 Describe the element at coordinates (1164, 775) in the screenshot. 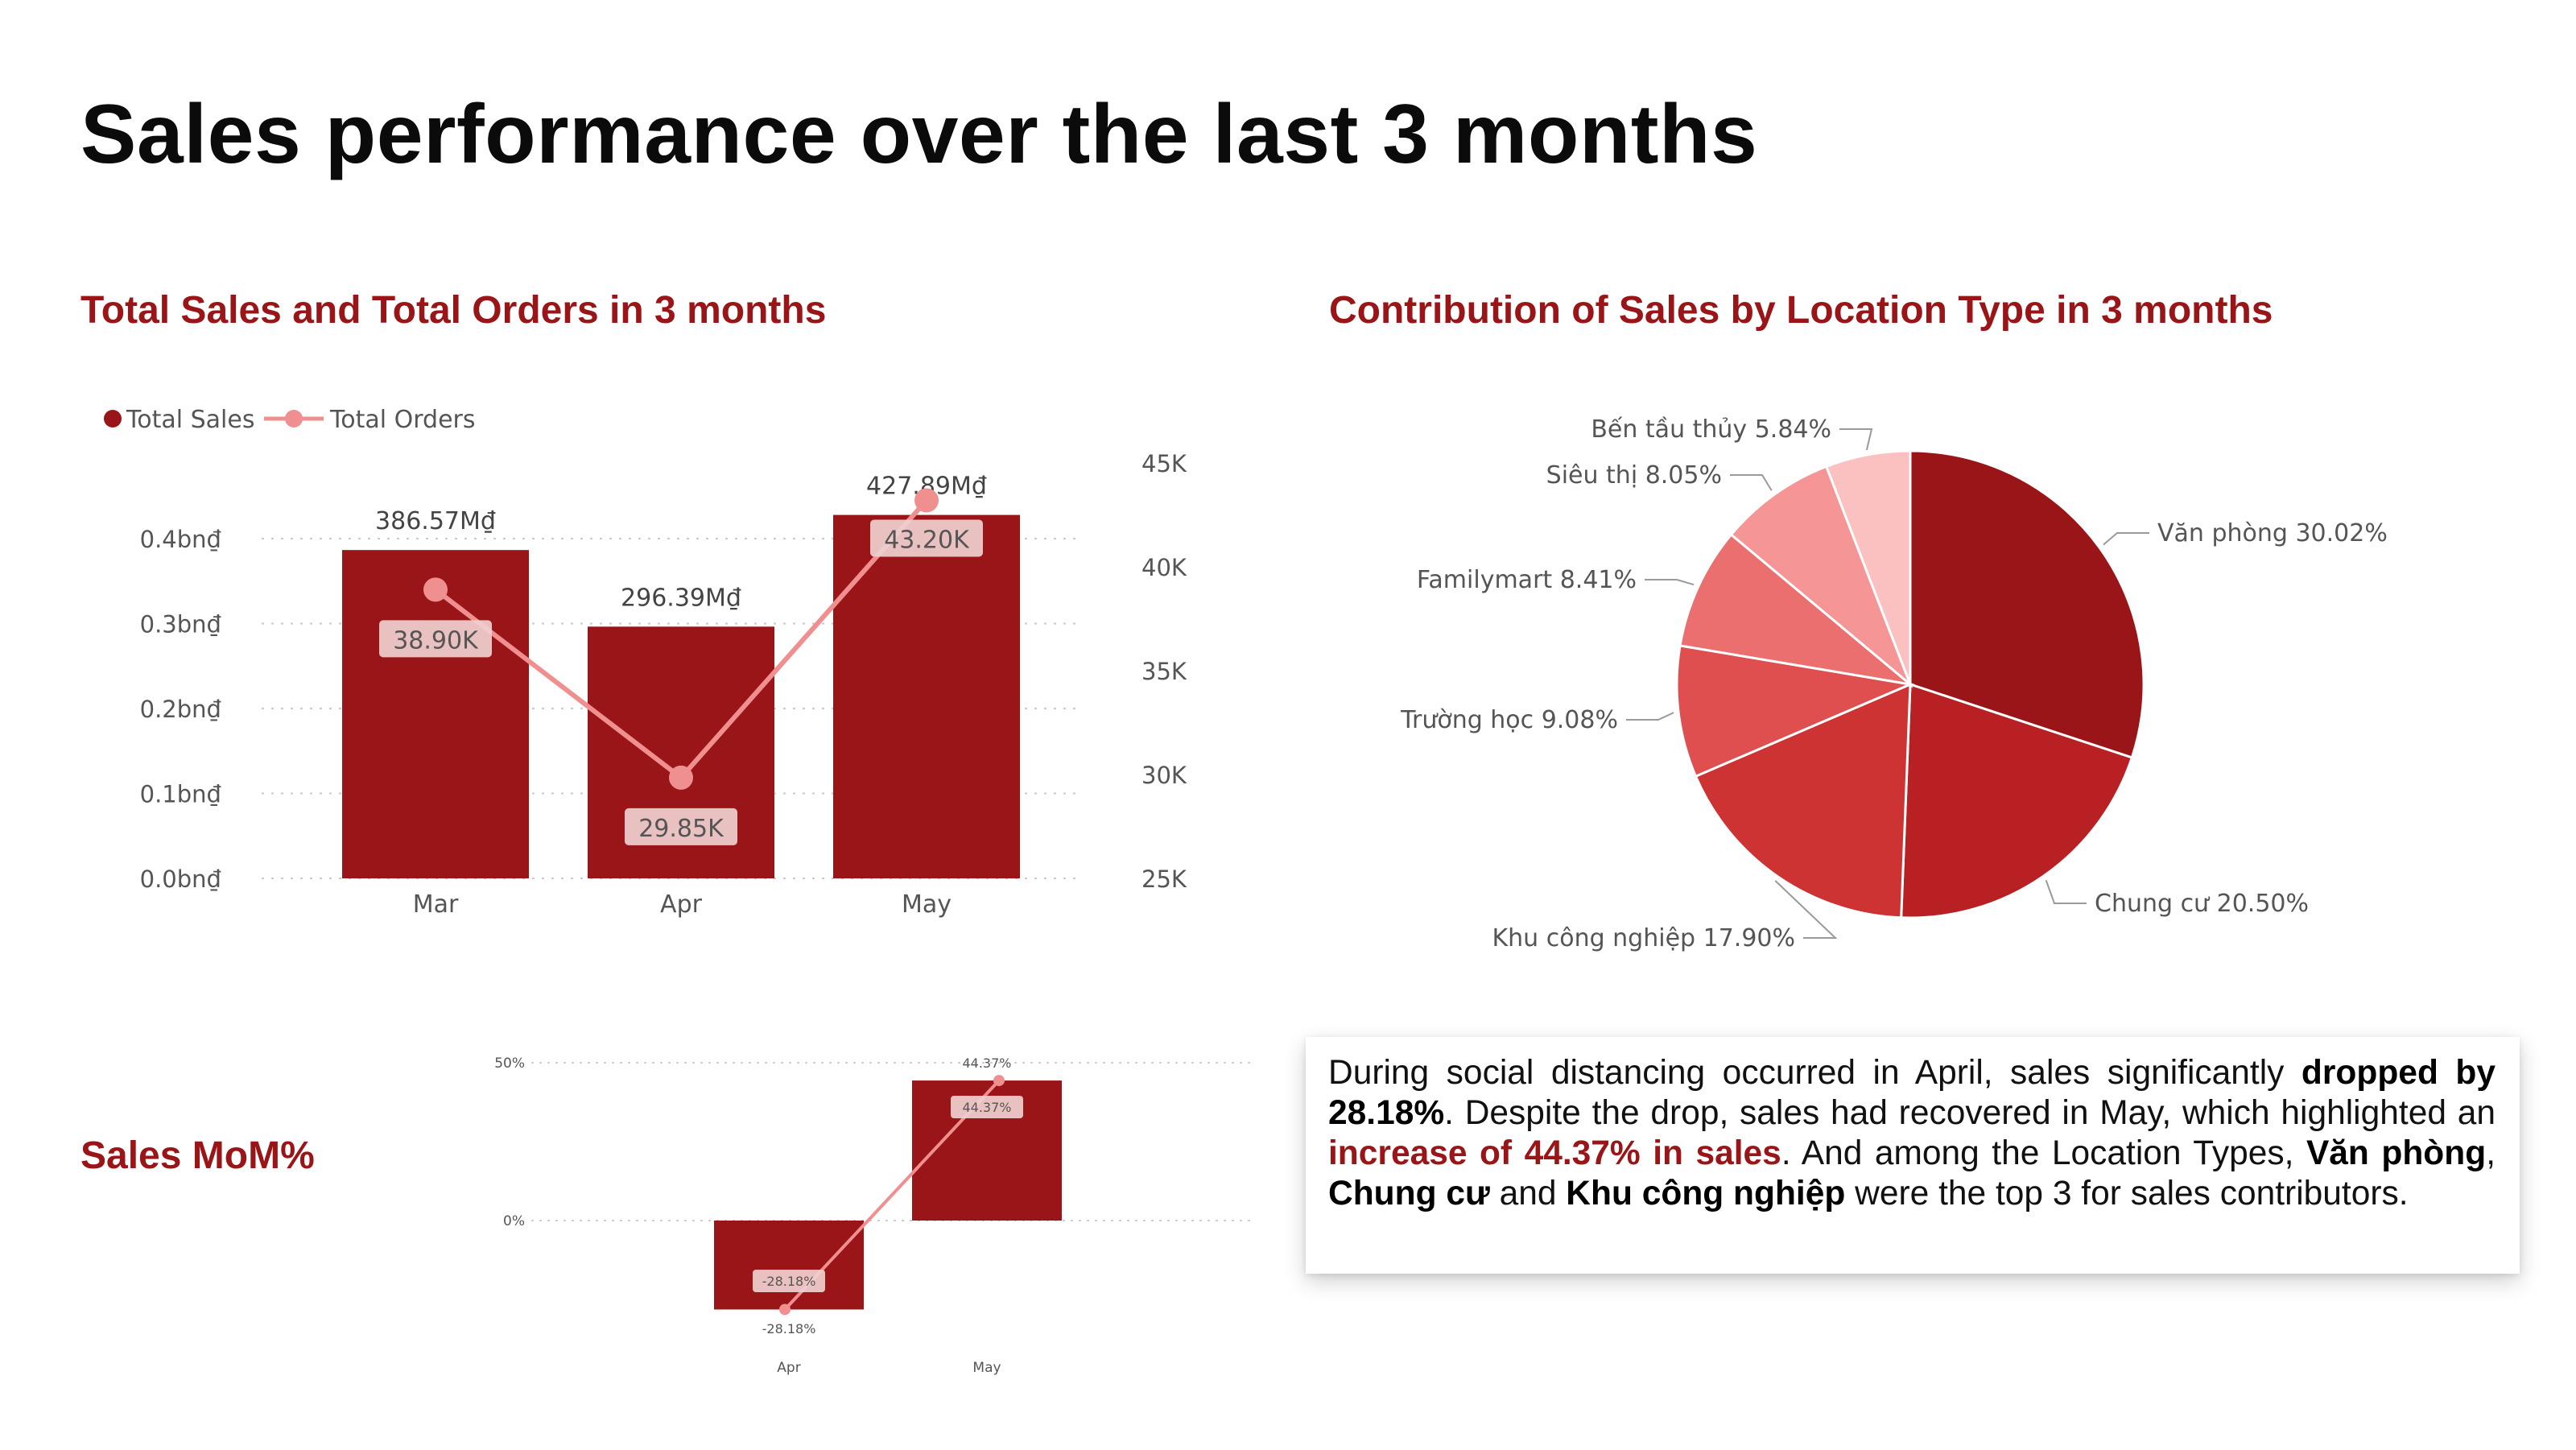

I see `y-right-tick-label: 30K` at that location.